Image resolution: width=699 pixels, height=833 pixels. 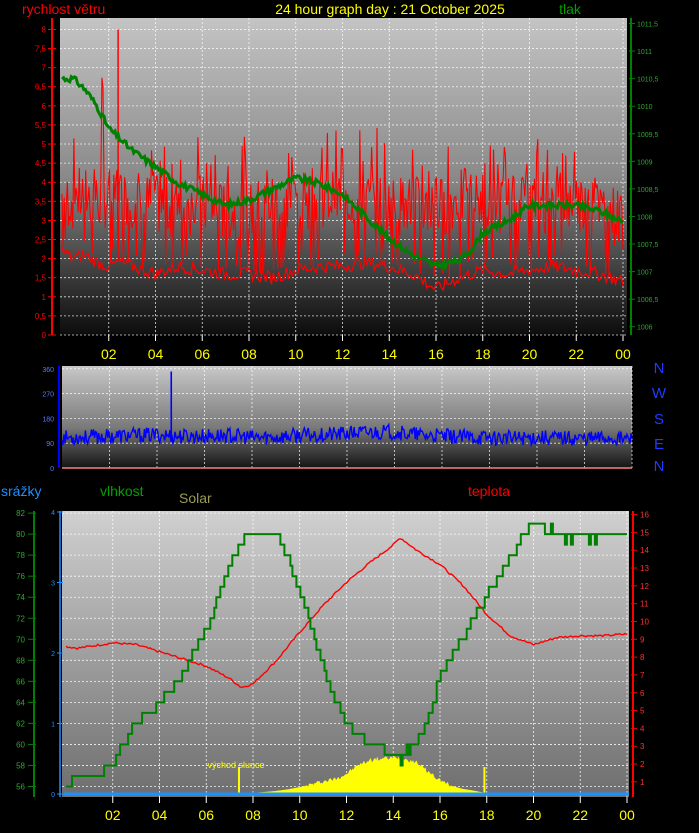 What do you see at coordinates (48, 395) in the screenshot?
I see `direction-axis-tick-label: 270` at bounding box center [48, 395].